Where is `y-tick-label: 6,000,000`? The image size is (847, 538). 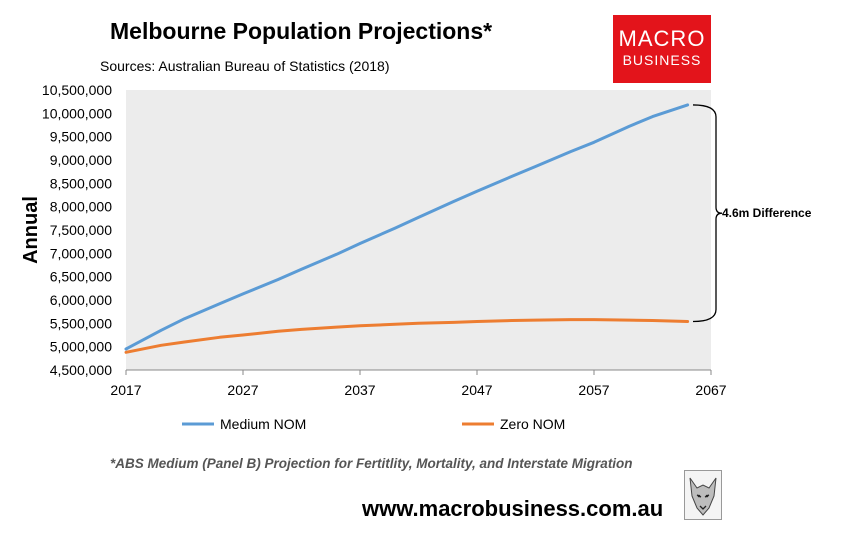
y-tick-label: 6,000,000 is located at coordinates (81, 300).